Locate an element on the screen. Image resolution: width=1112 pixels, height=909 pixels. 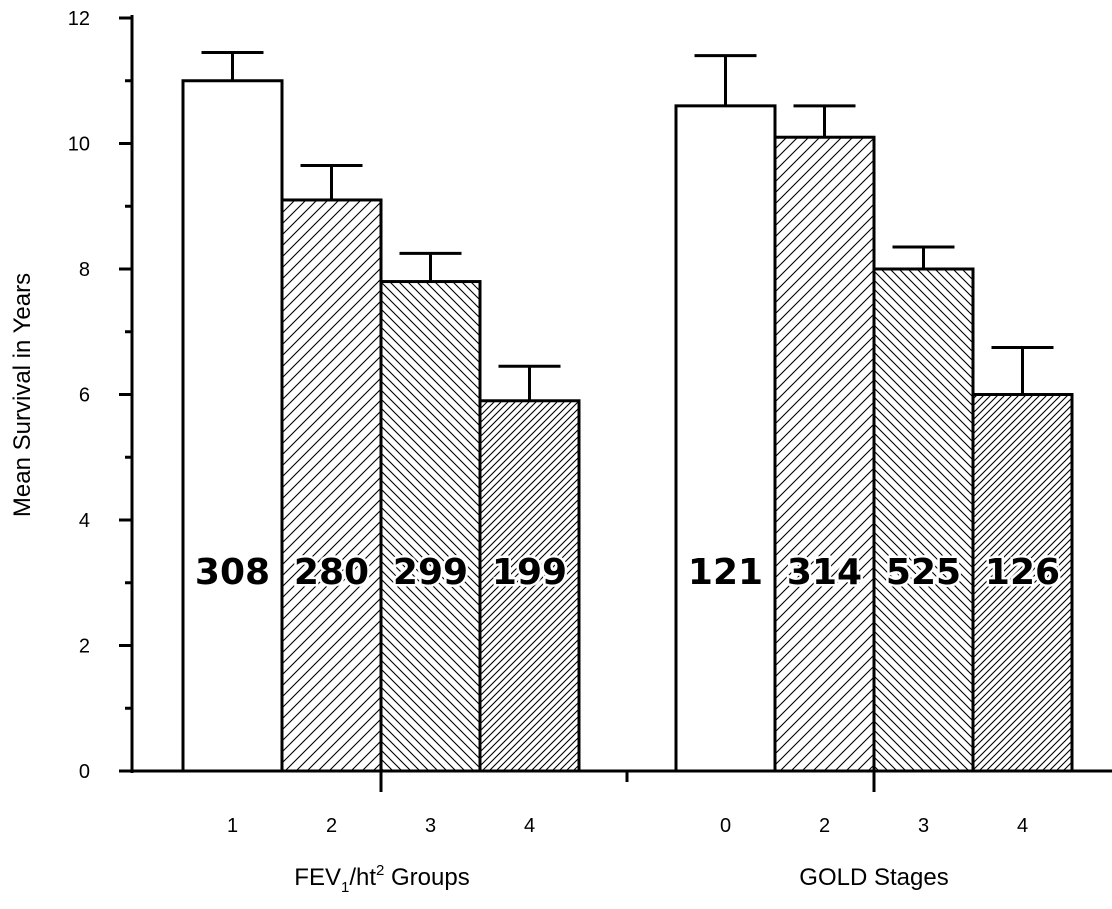
y-tick-label: 12 is located at coordinates (79, 19).